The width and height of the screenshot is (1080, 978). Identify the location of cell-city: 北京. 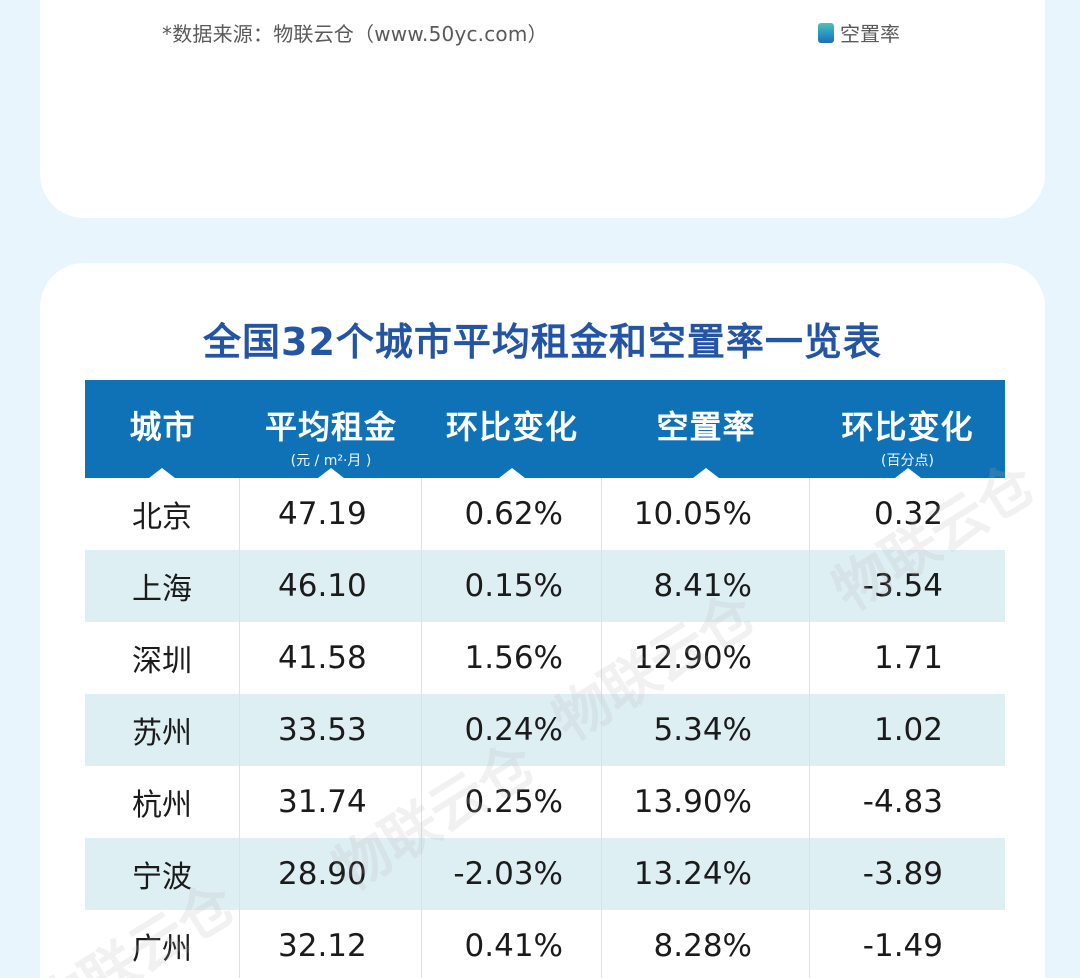
(162, 514).